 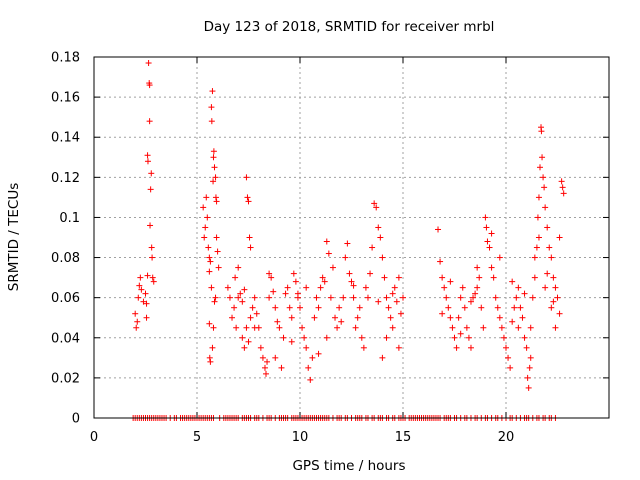 I want to click on y-tick-label: 0.12, so click(x=65, y=178).